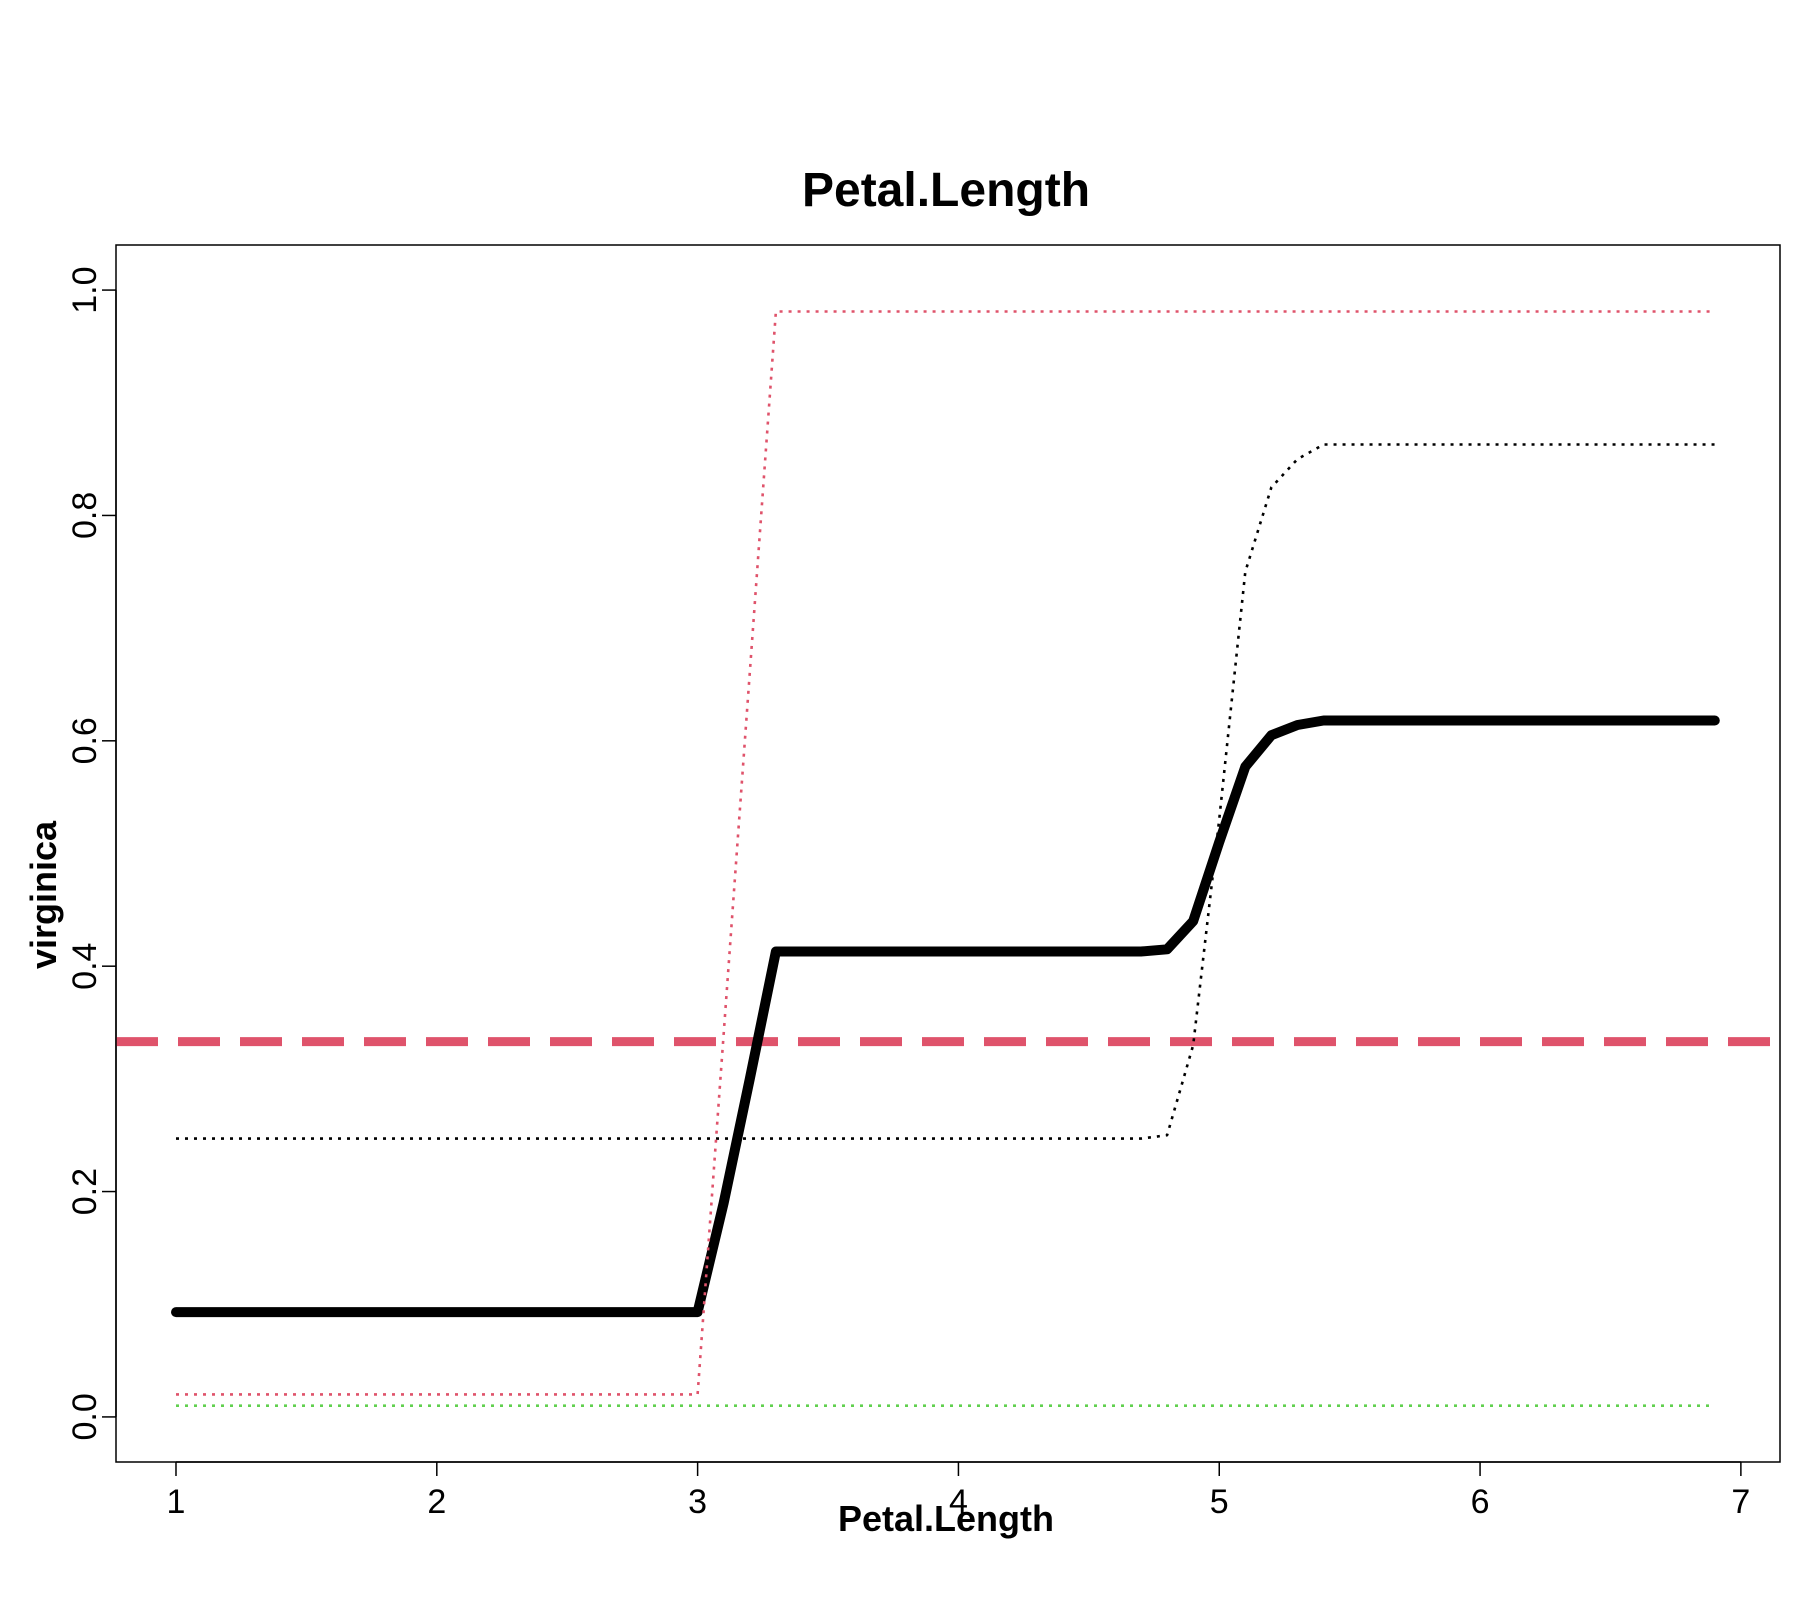 This screenshot has width=1800, height=1605. What do you see at coordinates (436, 1502) in the screenshot?
I see `x-tick-label: 2` at bounding box center [436, 1502].